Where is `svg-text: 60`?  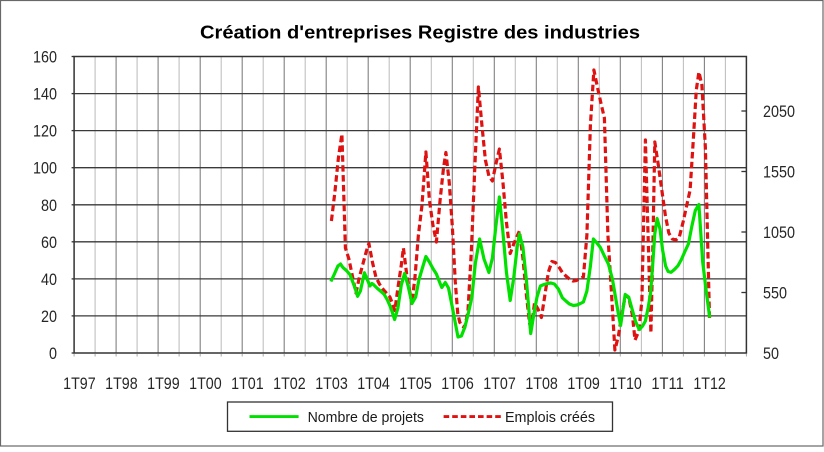 svg-text: 60 is located at coordinates (49, 242).